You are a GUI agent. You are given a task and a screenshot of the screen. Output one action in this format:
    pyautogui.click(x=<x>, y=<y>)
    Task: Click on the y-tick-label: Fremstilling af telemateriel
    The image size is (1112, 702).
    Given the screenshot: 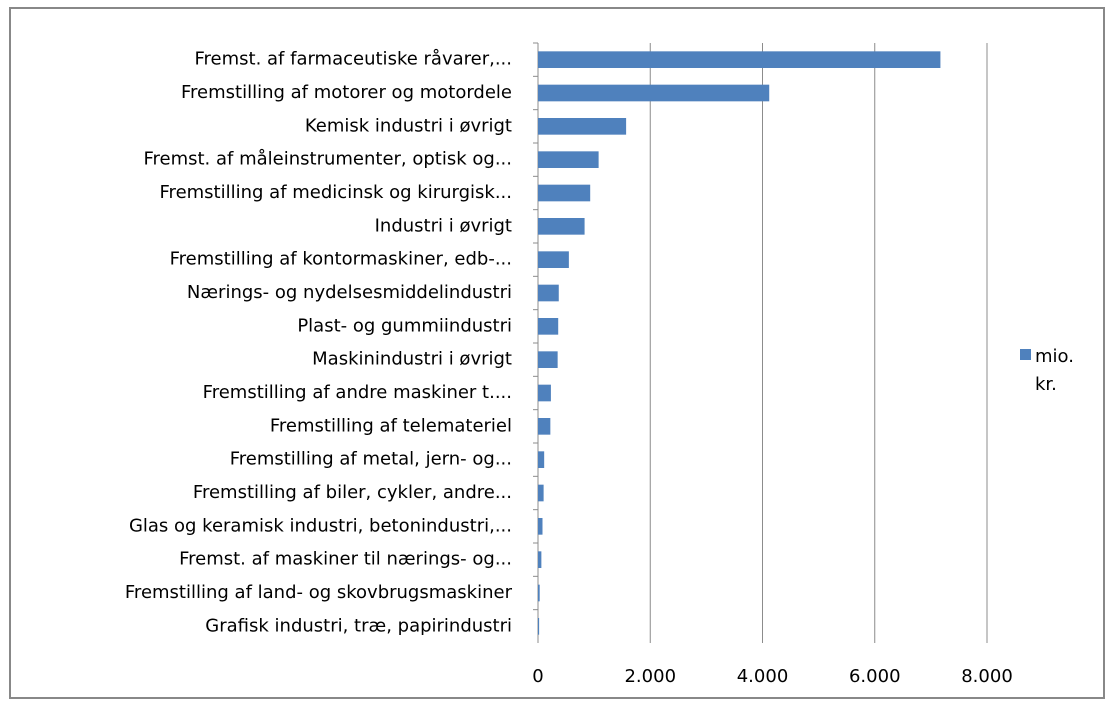 What is the action you would take?
    pyautogui.click(x=391, y=425)
    